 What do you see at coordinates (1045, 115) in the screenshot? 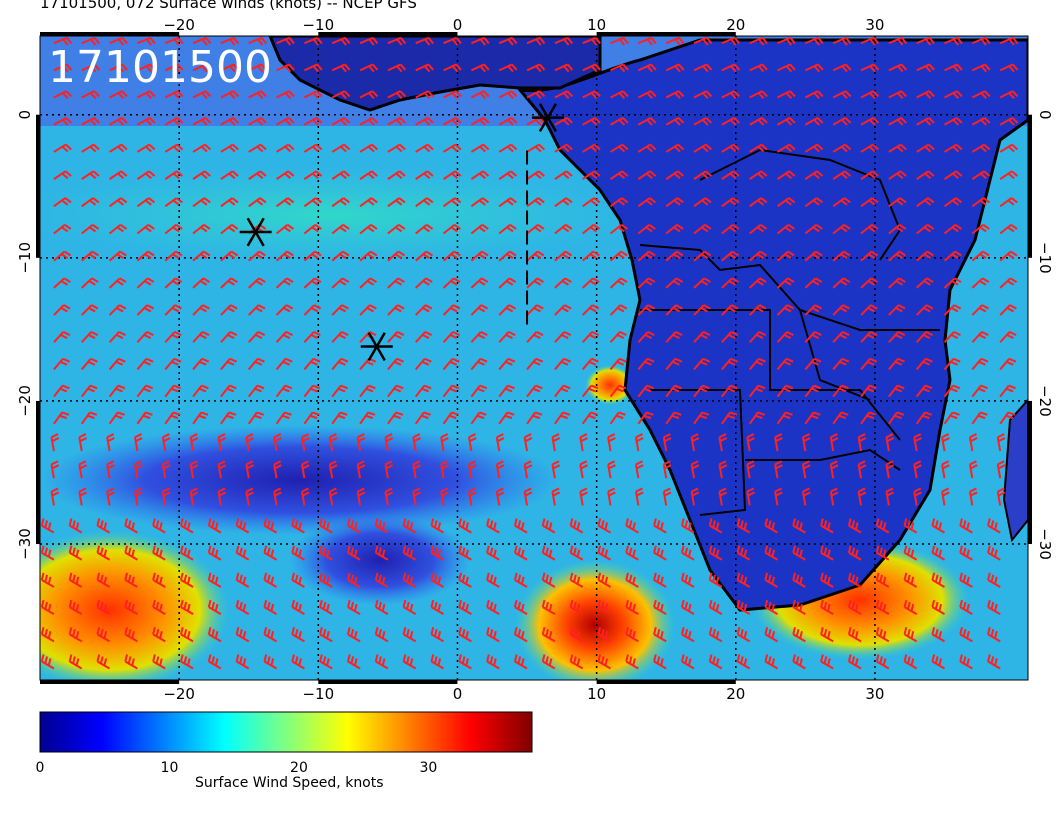
I see `lat-tick-label: 0` at bounding box center [1045, 115].